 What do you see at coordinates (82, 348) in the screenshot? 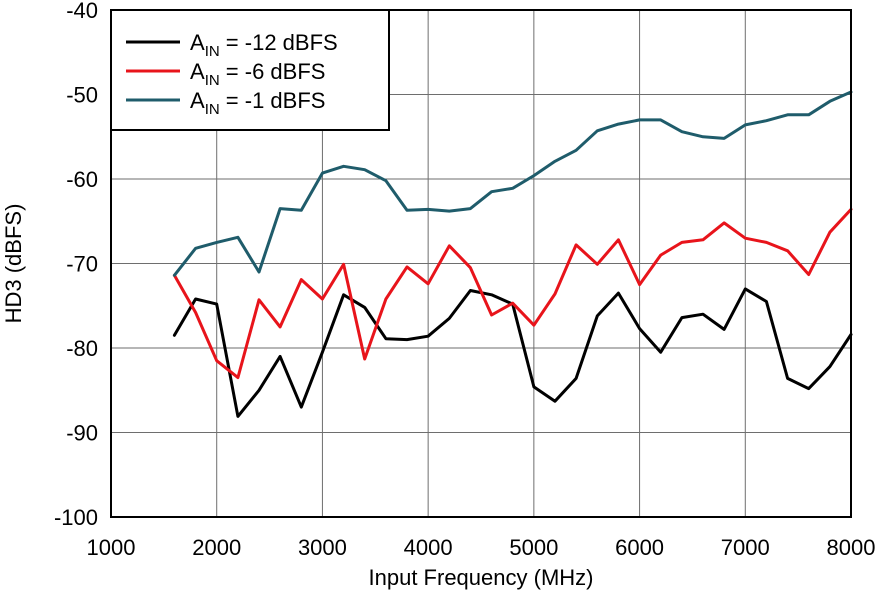
I see `y-tick-label: -80` at bounding box center [82, 348].